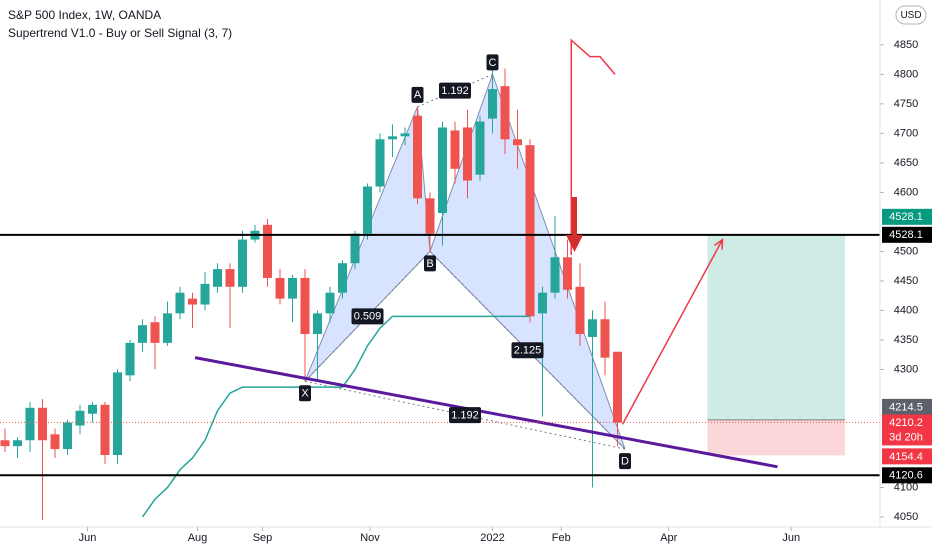  I want to click on pattern-point-label: B, so click(429, 264).